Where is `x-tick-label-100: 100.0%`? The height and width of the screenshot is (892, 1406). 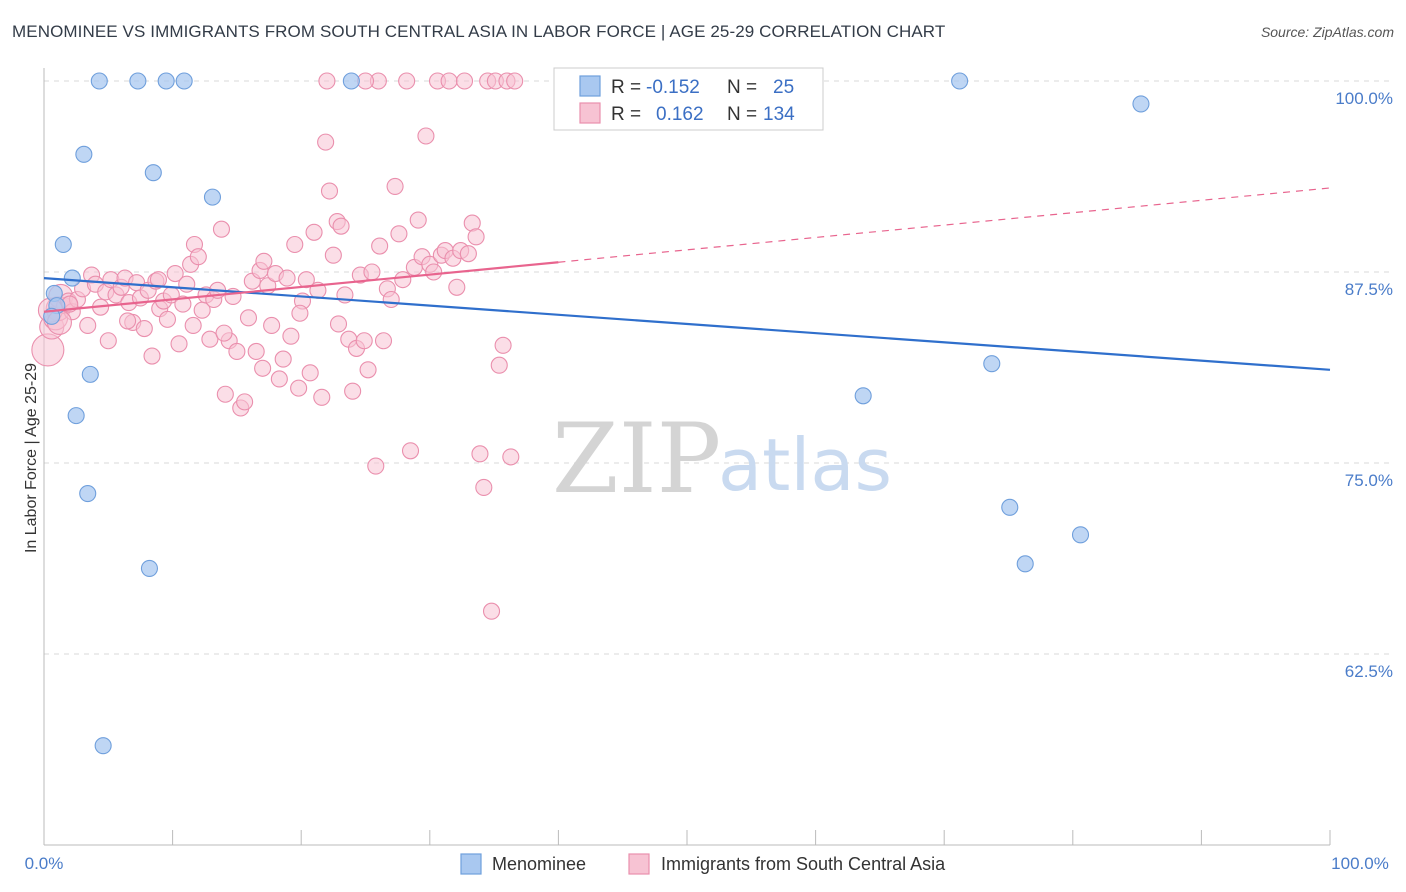
x-tick-label-100: 100.0% is located at coordinates (1360, 863).